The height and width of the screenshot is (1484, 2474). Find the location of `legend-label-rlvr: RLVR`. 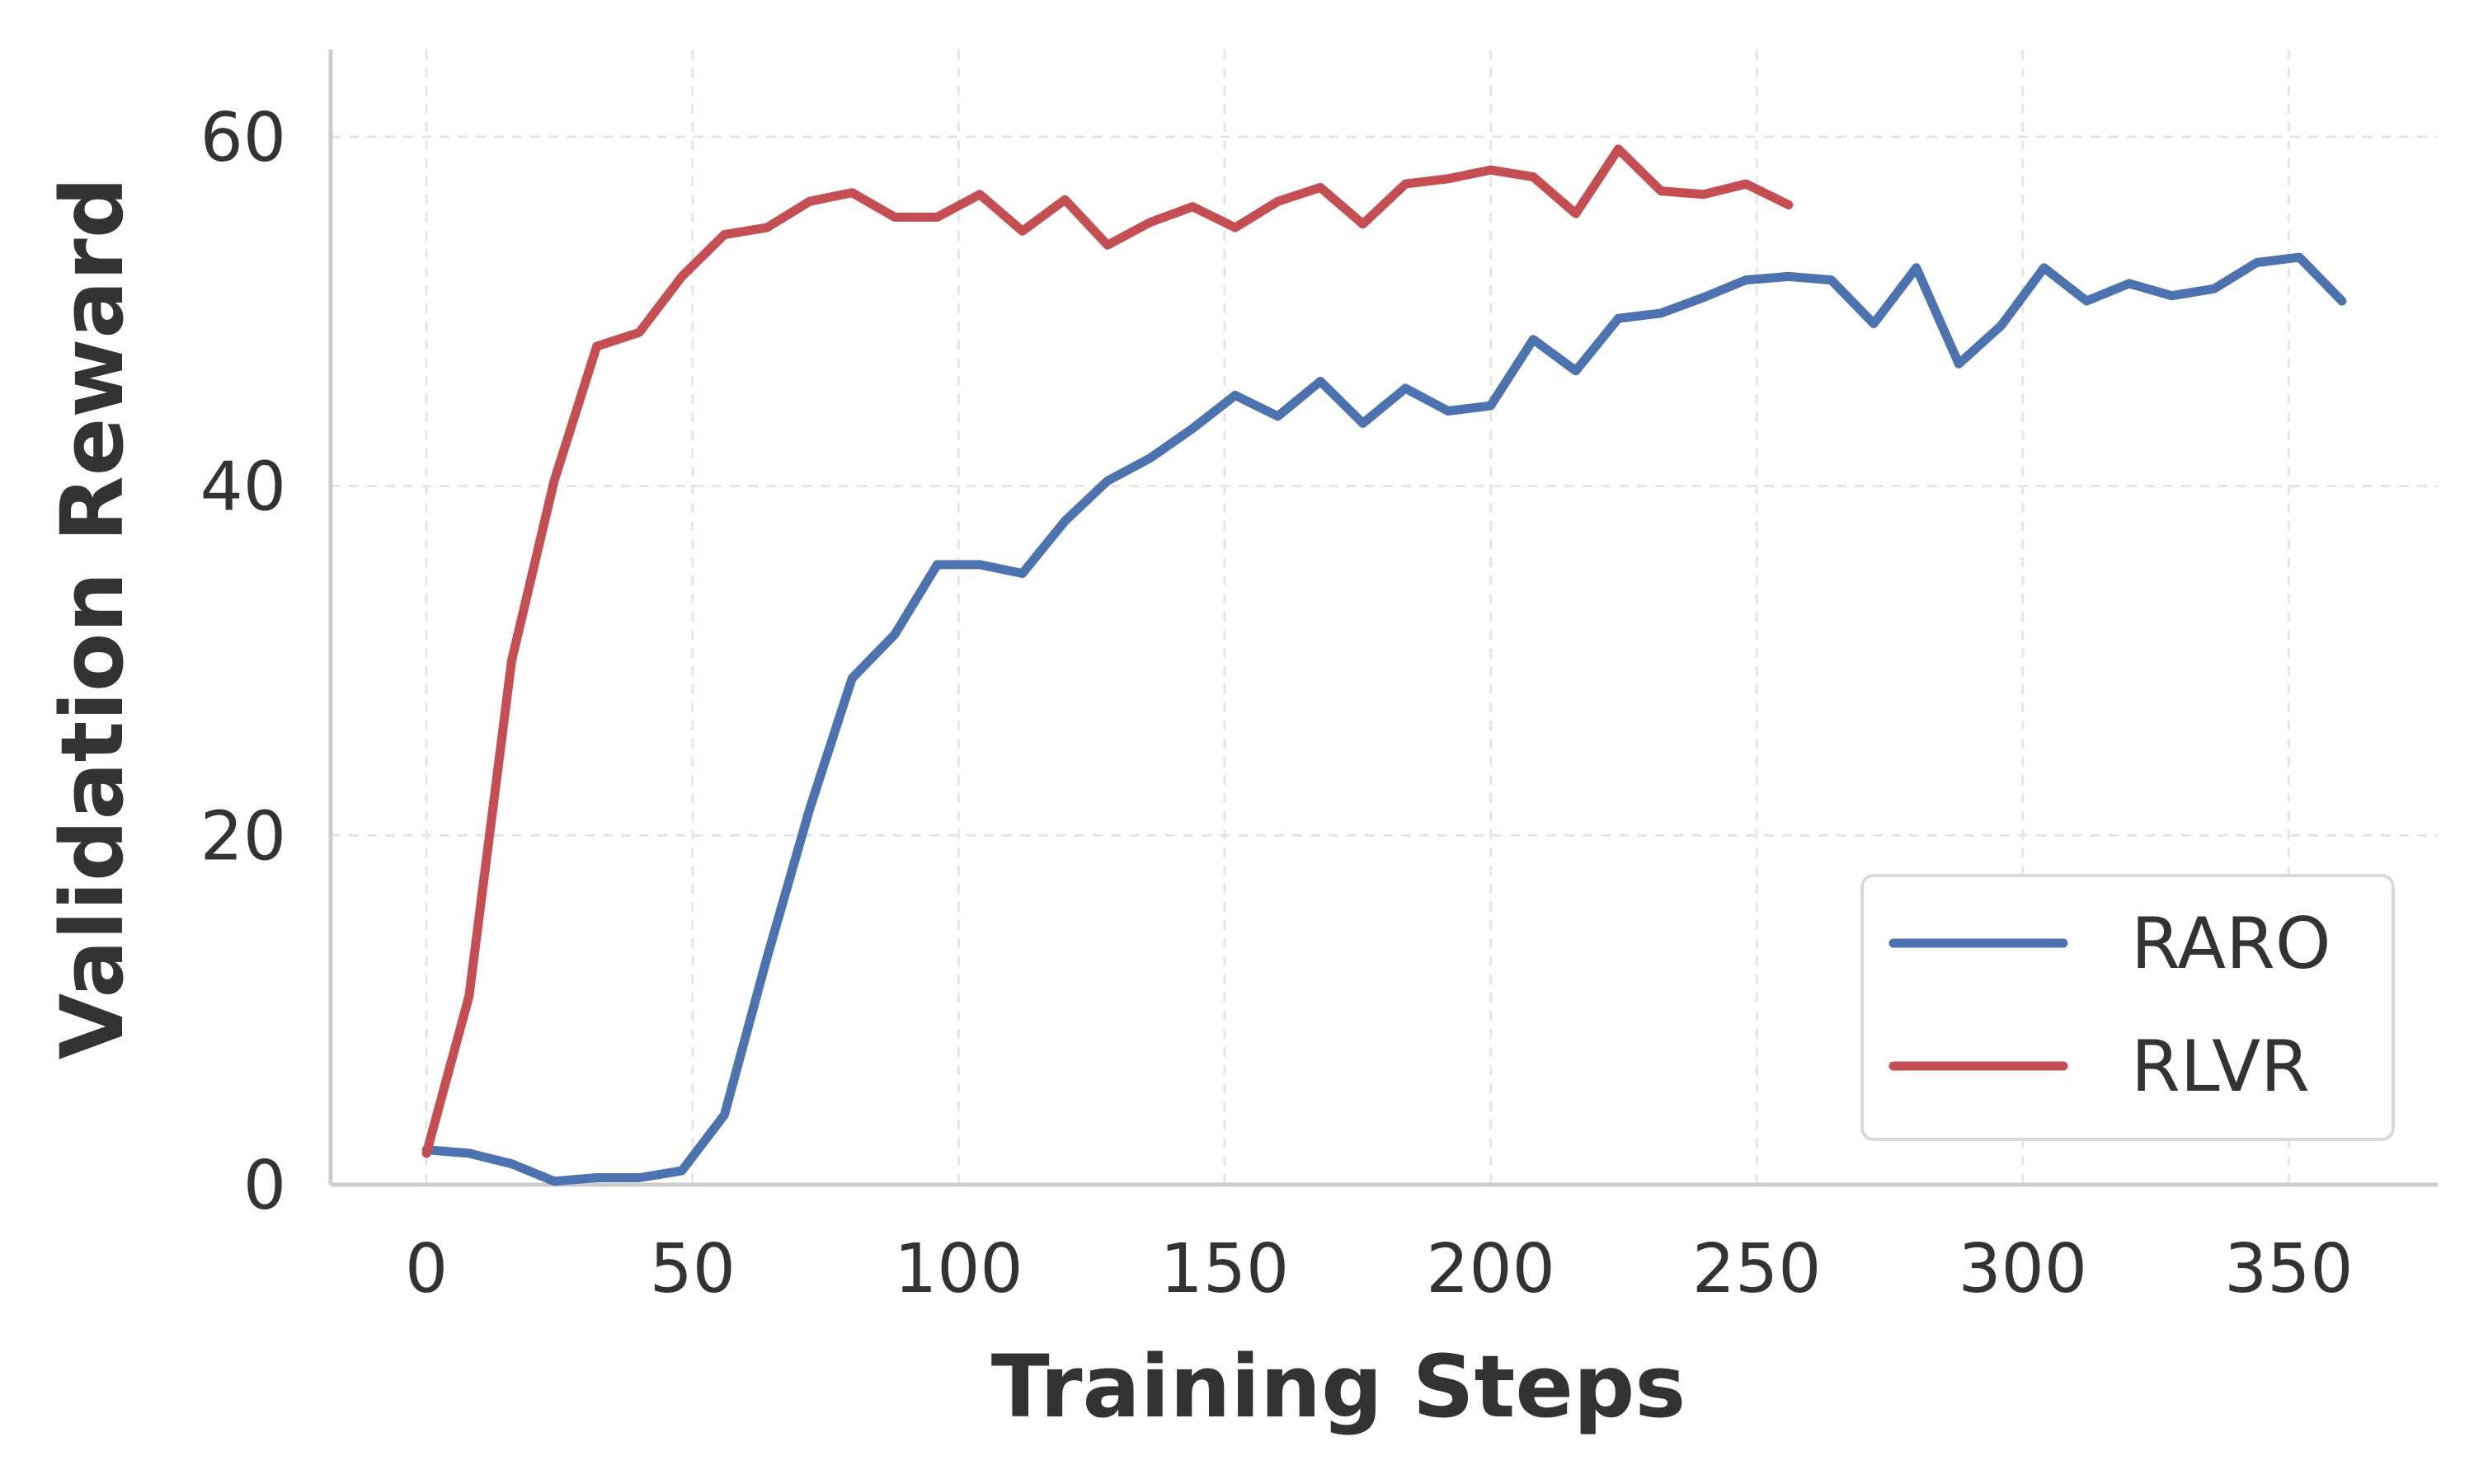

legend-label-rlvr: RLVR is located at coordinates (2220, 1067).